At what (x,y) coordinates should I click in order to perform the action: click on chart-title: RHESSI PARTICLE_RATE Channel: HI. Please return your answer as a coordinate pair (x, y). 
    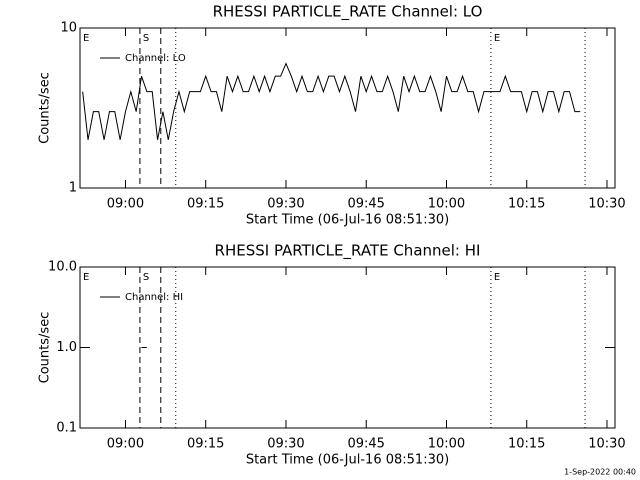
    Looking at the image, I should click on (348, 251).